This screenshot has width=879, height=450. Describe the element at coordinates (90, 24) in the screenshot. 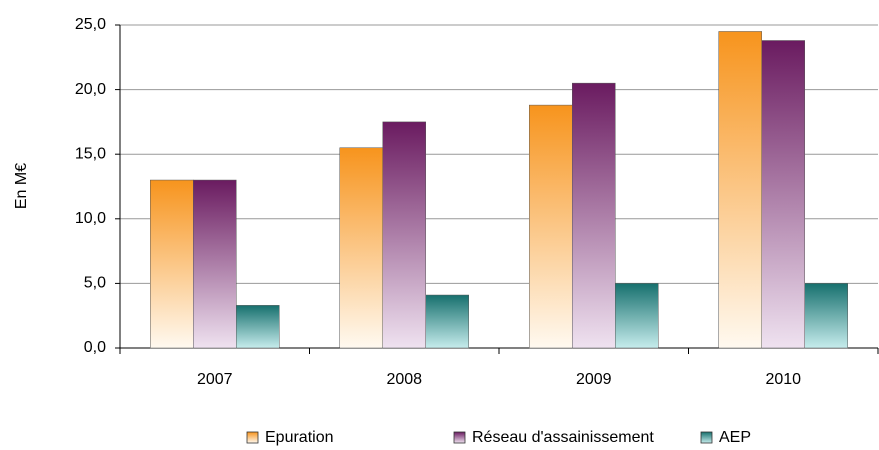

I see `y-tick-label: 25,0` at that location.